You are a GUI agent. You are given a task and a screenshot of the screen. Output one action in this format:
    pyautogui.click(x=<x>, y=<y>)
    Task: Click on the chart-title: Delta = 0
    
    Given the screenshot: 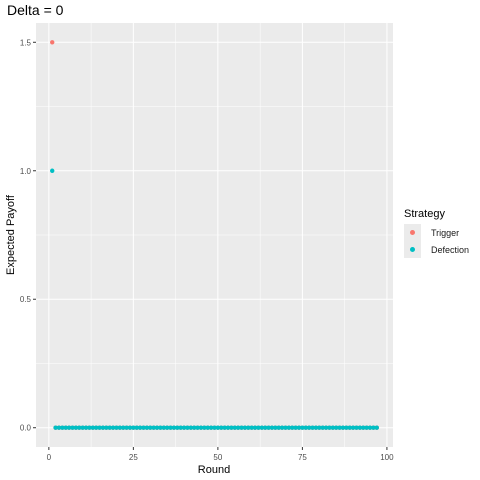 What is the action you would take?
    pyautogui.click(x=35, y=10)
    